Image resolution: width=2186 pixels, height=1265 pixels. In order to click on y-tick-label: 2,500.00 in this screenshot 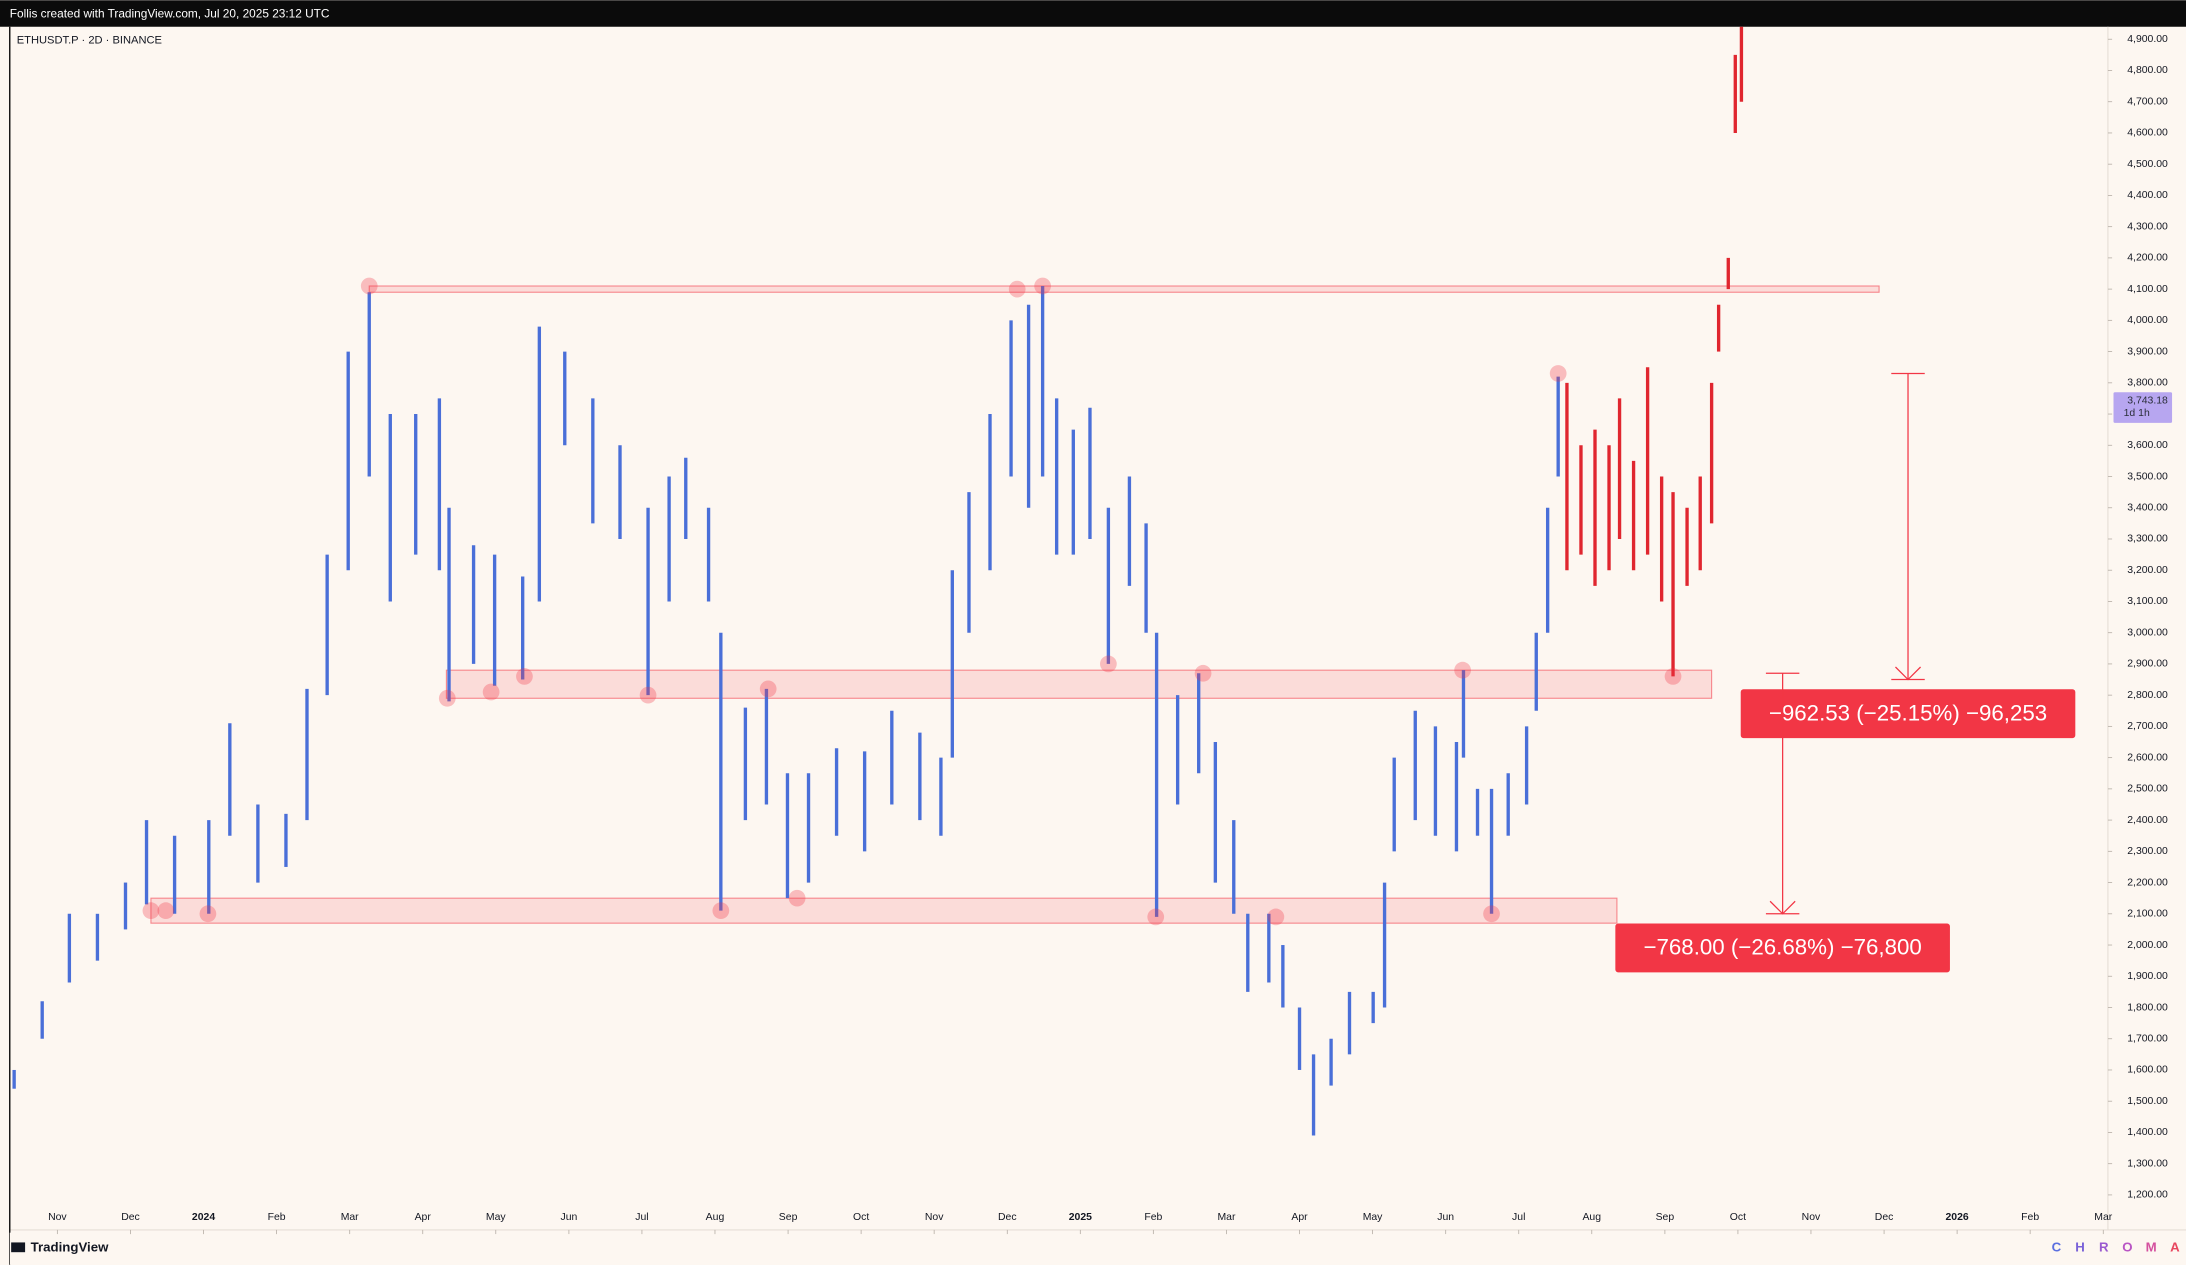, I will do `click(2147, 789)`.